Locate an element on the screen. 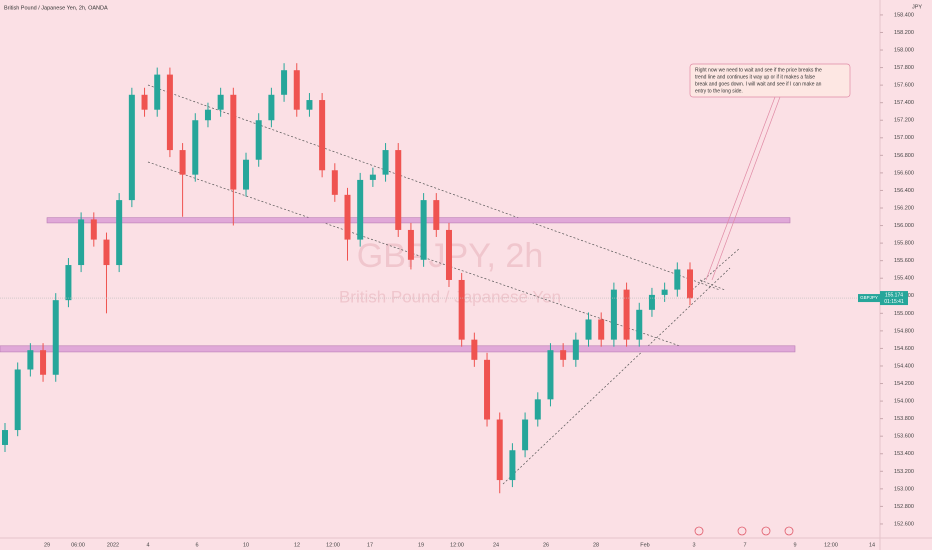  y-tick-label: 156.600 is located at coordinates (904, 173).